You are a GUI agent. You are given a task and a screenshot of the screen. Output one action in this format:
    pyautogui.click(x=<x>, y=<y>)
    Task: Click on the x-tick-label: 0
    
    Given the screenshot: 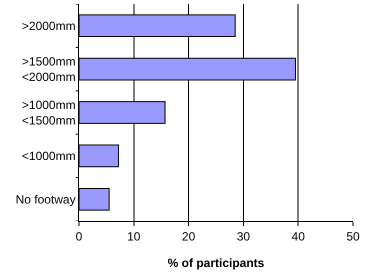 What is the action you would take?
    pyautogui.click(x=79, y=236)
    